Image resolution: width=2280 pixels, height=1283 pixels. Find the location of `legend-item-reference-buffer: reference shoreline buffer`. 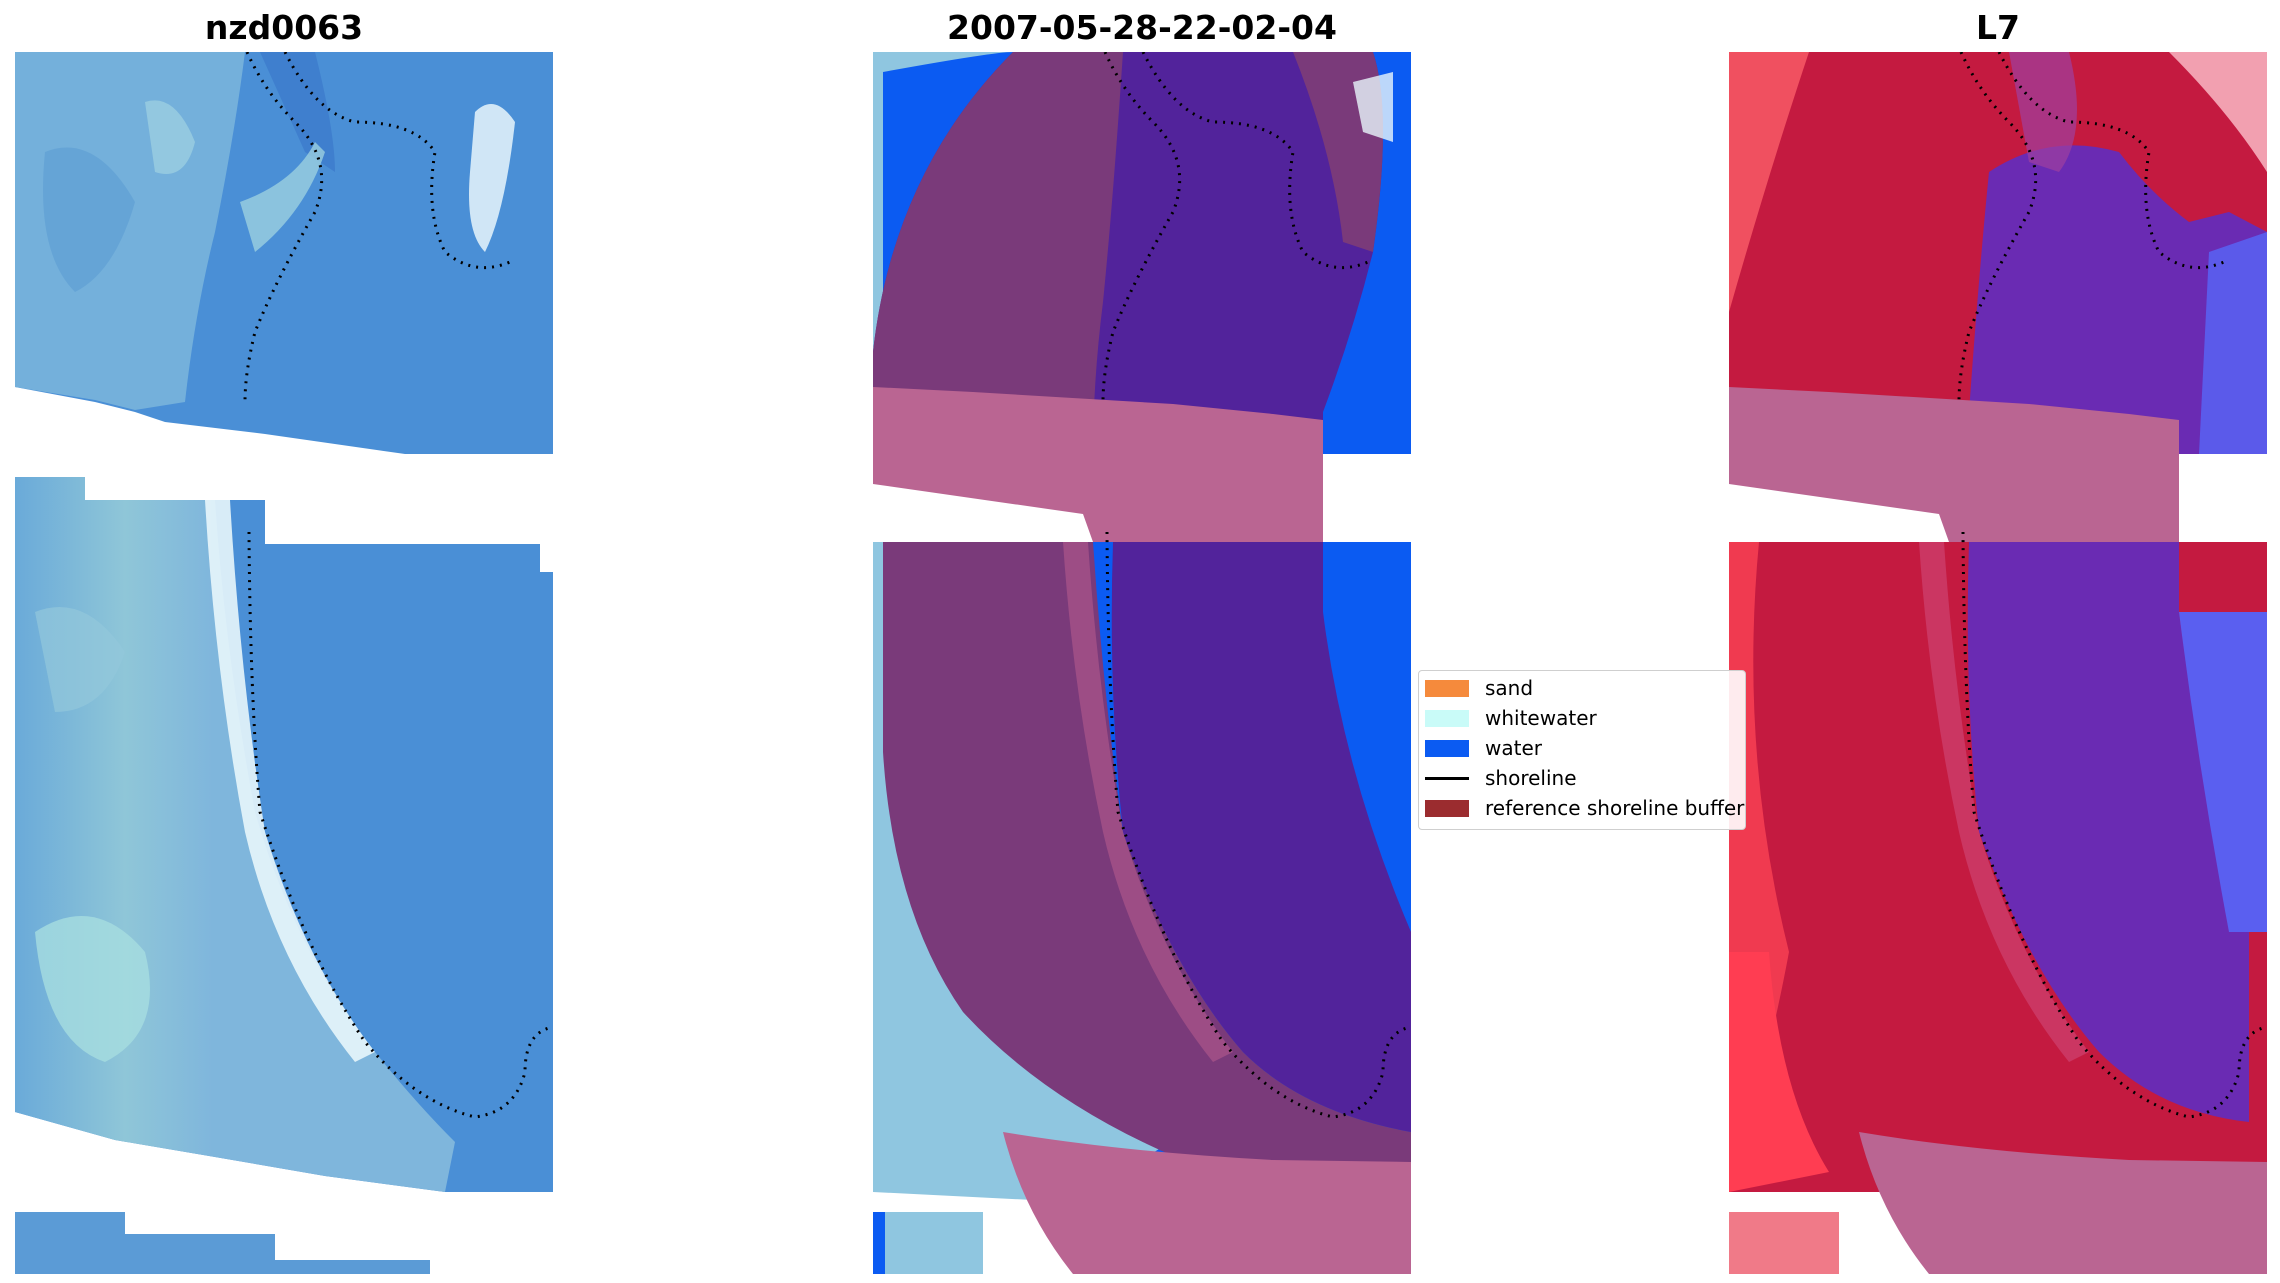

legend-item-reference-buffer: reference shoreline buffer is located at coordinates (1584, 808).